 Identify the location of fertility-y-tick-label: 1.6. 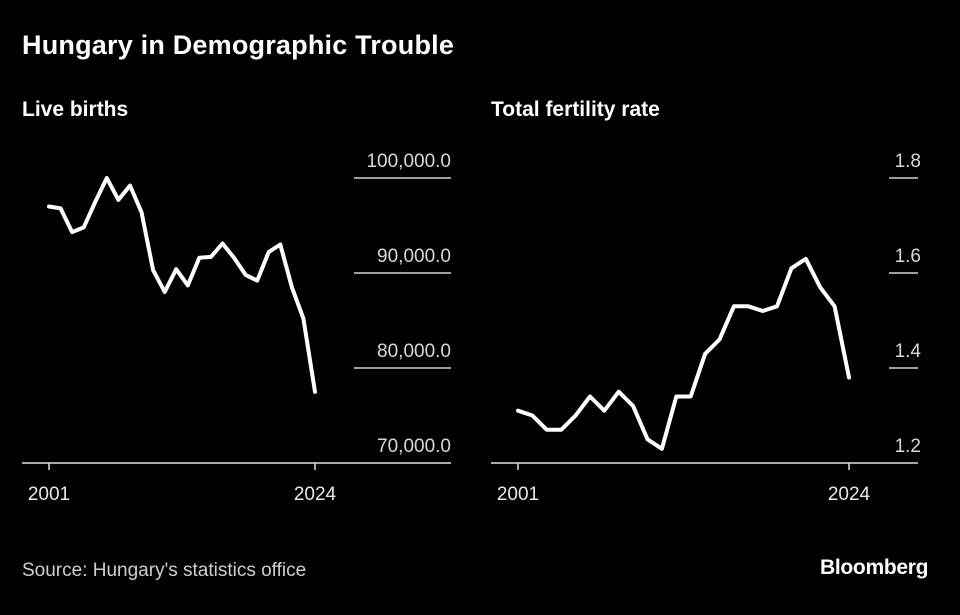
(908, 256).